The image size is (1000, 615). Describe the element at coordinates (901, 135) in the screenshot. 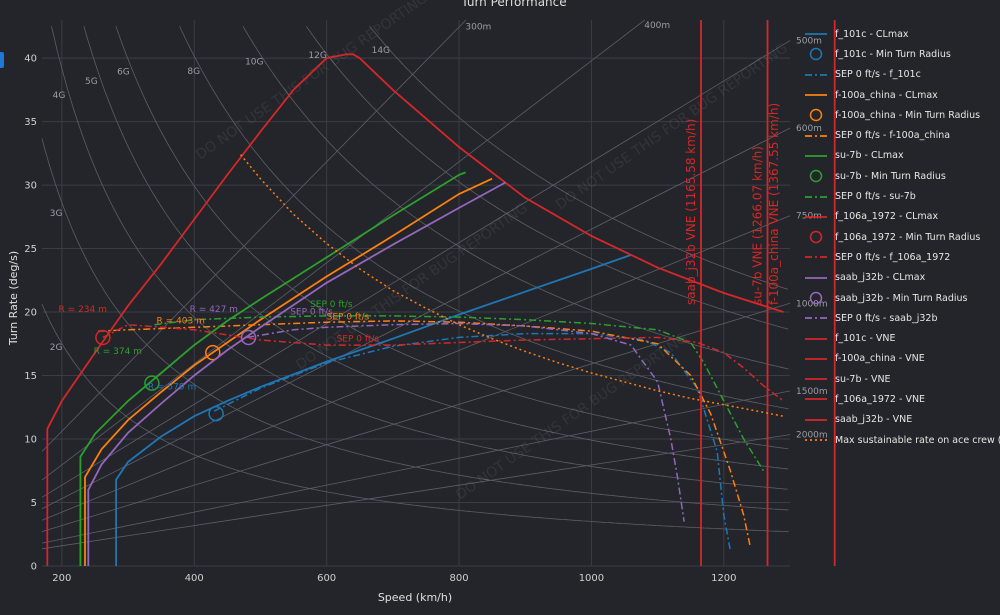

I see `legend-item: SEP 0 ft/s - f-100a_china` at that location.